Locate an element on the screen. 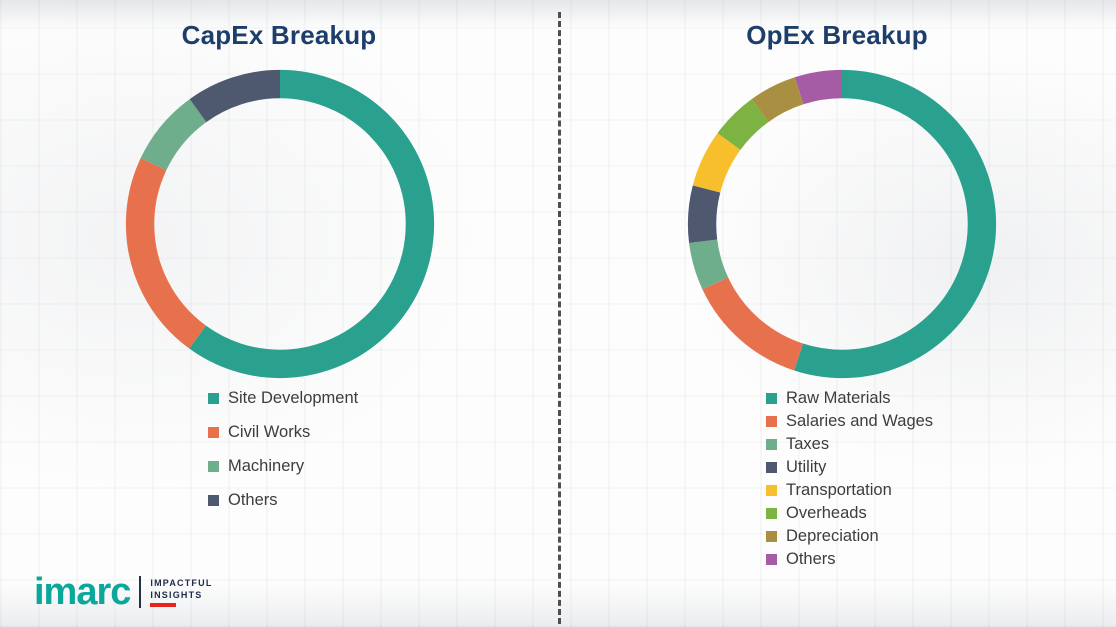  donut-segment-utility is located at coordinates (842, 224).